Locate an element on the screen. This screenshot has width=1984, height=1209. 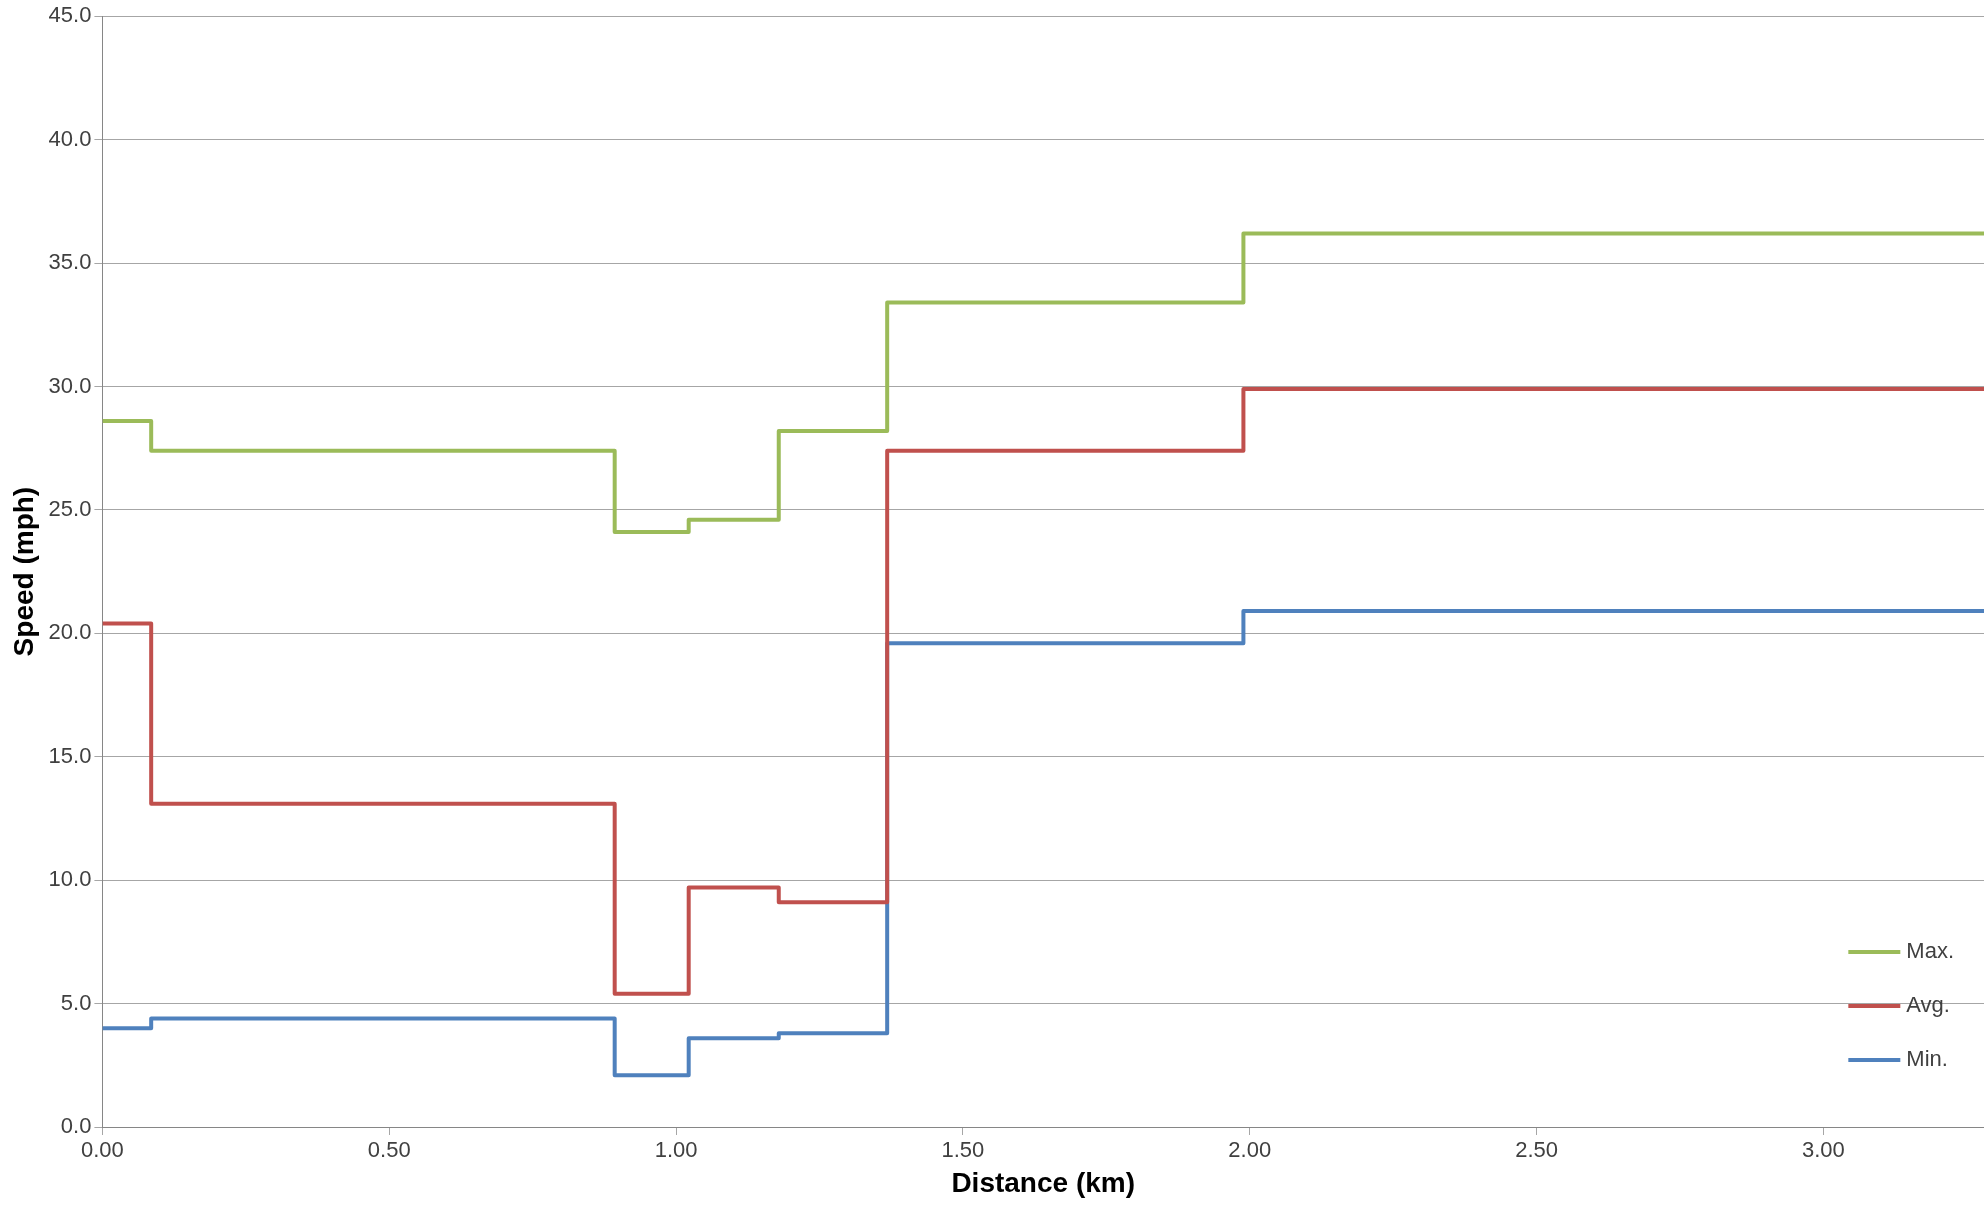
x-tick-label: 0.50 is located at coordinates (389, 1150).